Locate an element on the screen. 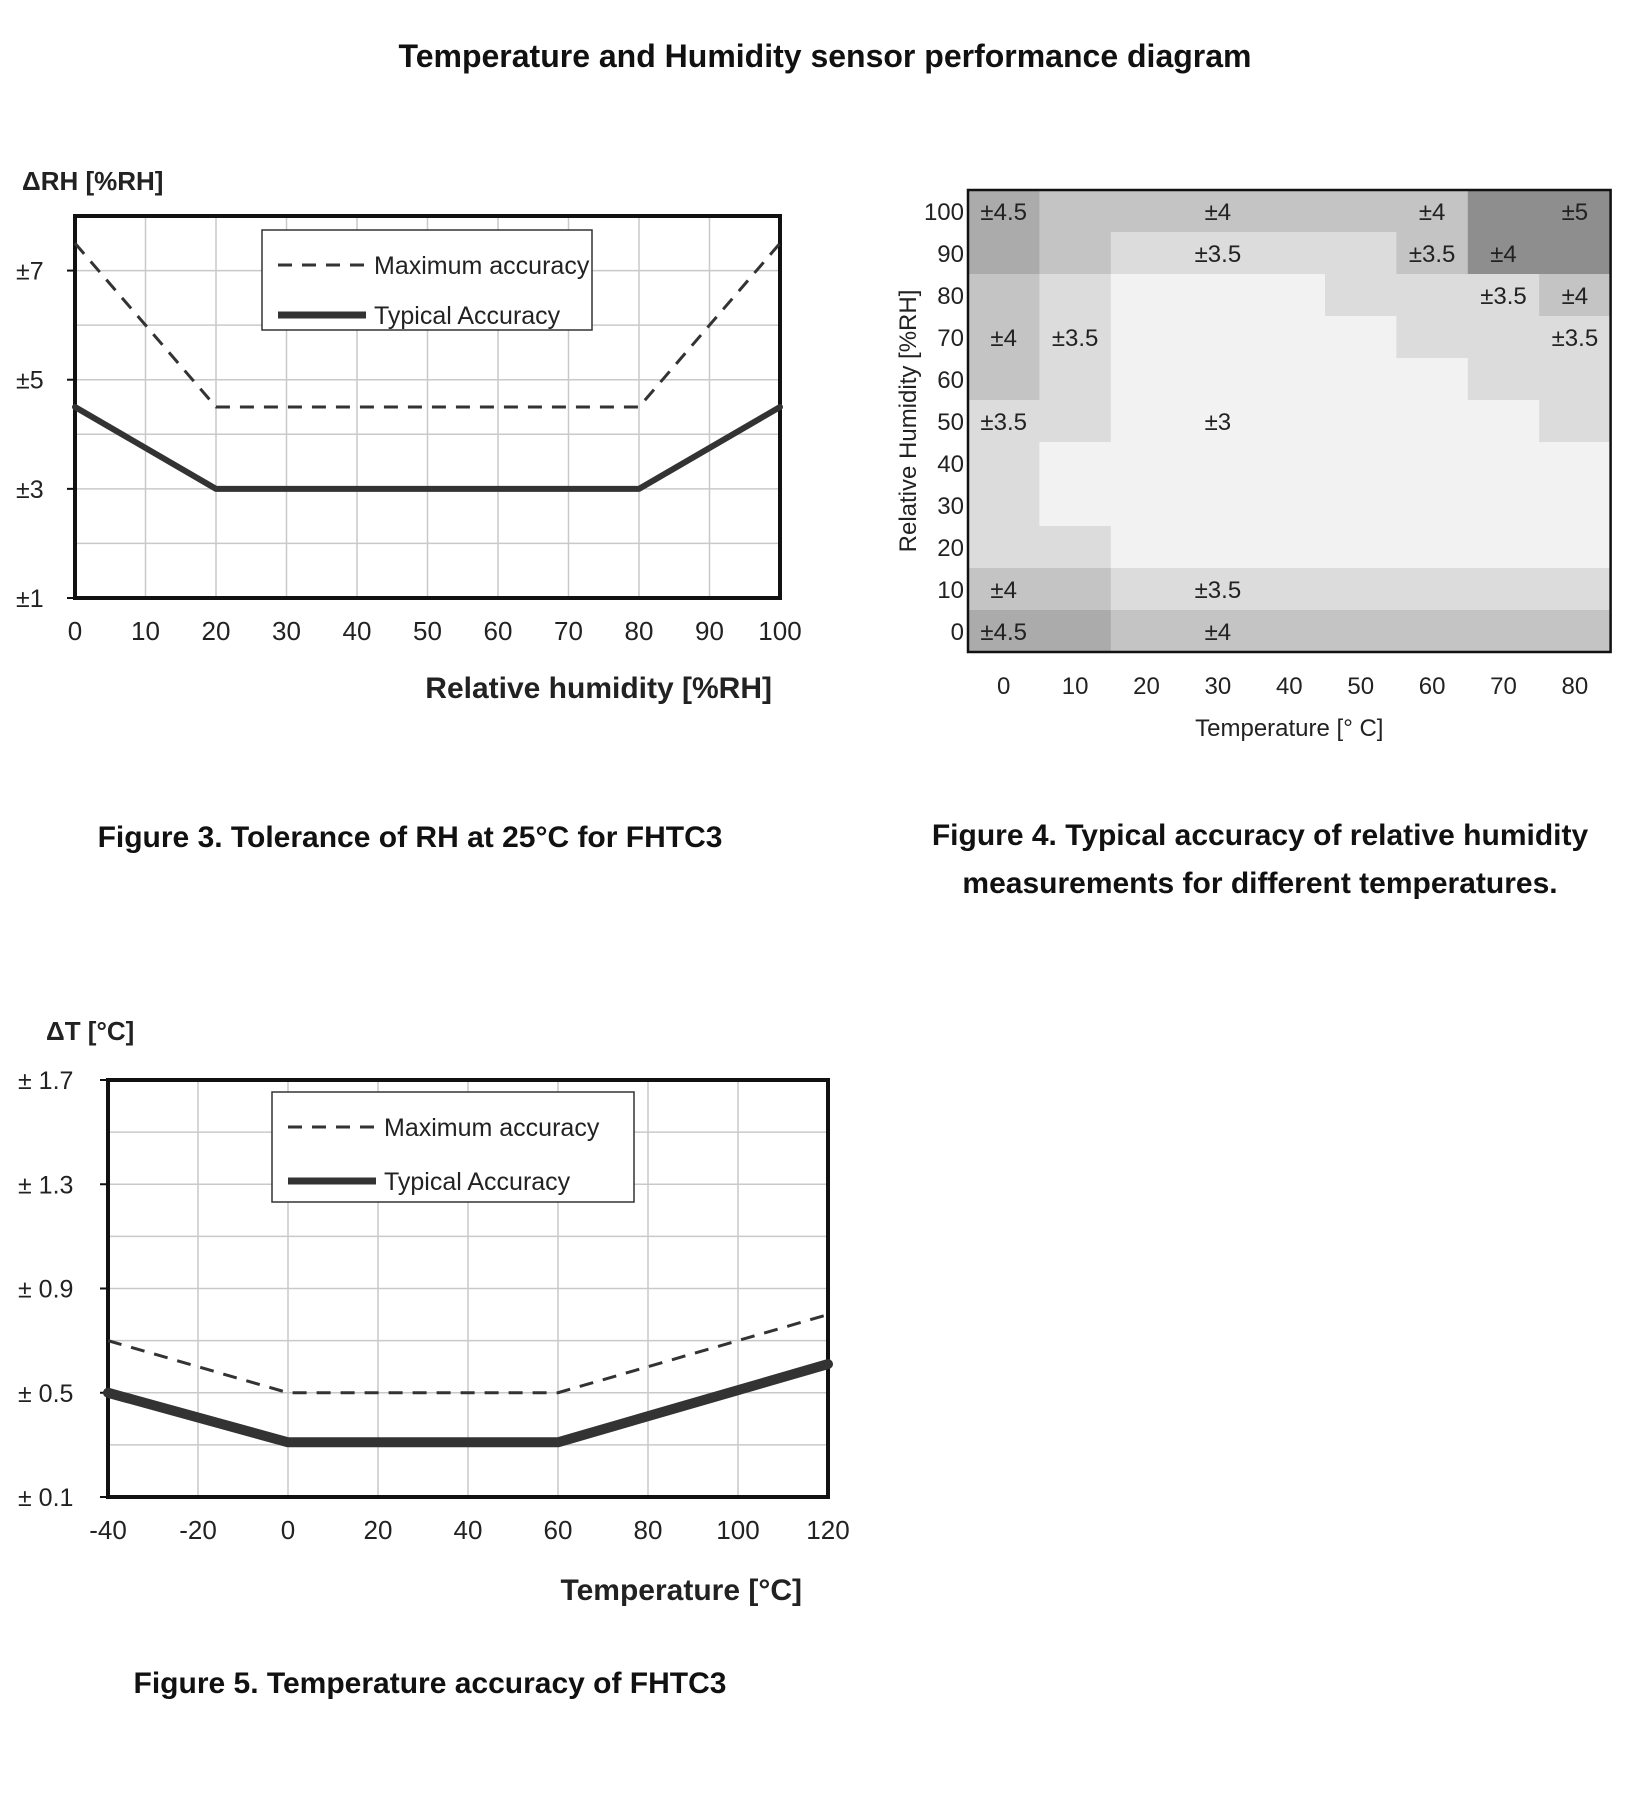  y-tick-label: 30 is located at coordinates (950, 506).